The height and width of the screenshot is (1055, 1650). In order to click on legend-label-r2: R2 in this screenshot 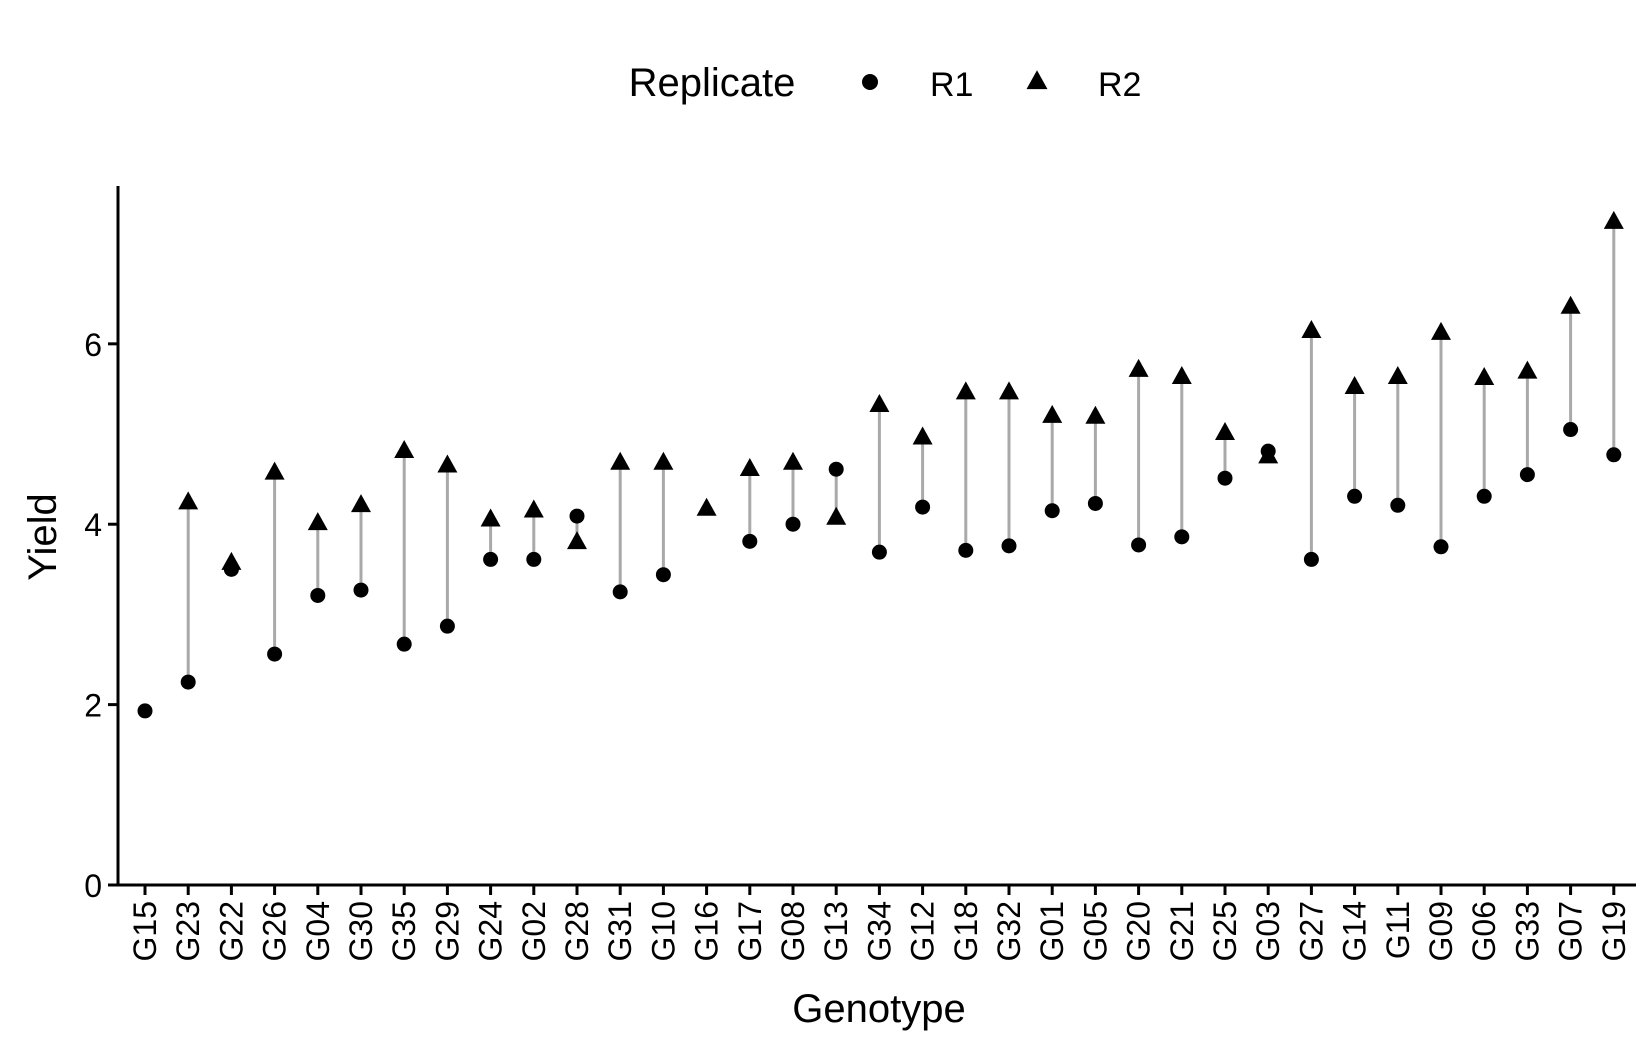, I will do `click(1119, 85)`.